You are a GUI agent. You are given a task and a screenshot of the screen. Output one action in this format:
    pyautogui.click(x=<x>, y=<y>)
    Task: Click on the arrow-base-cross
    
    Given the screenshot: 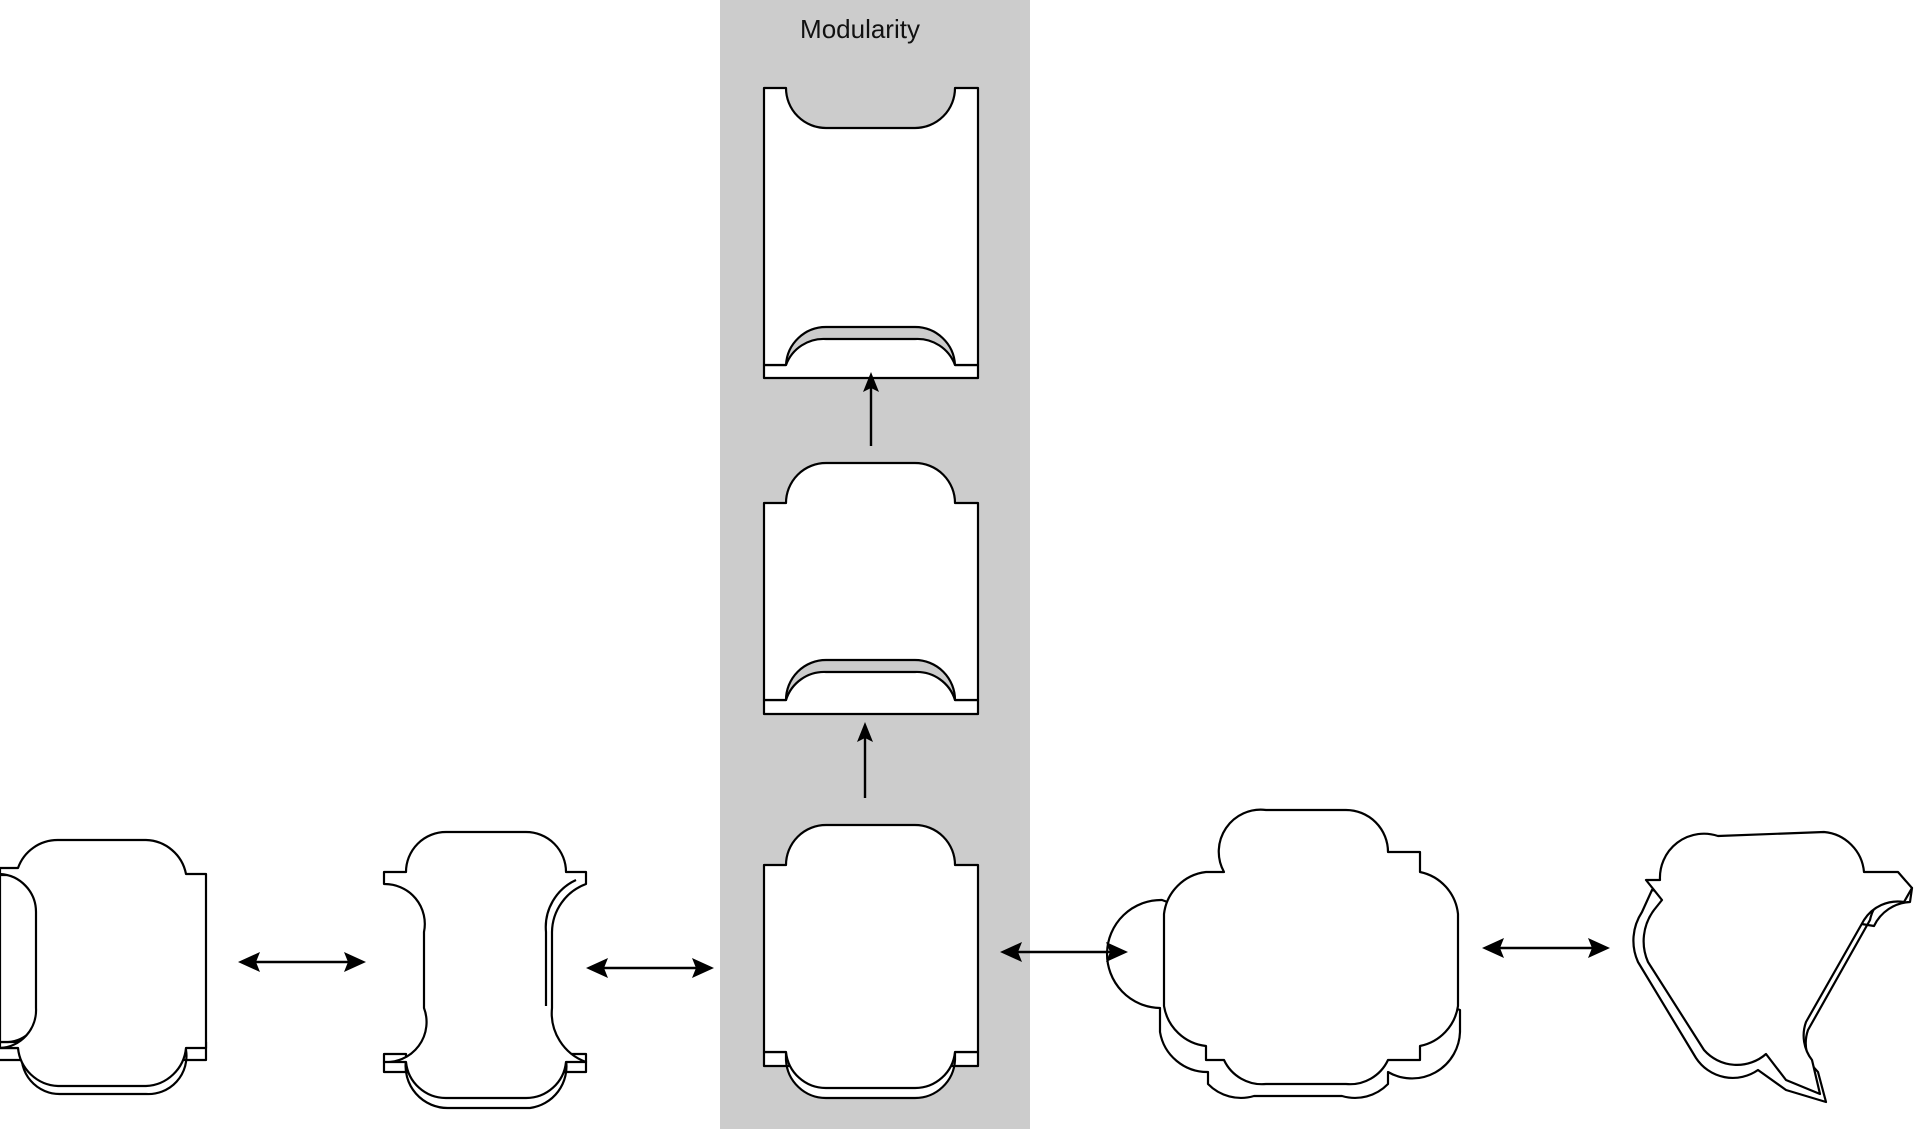 What is the action you would take?
    pyautogui.click(x=1064, y=952)
    